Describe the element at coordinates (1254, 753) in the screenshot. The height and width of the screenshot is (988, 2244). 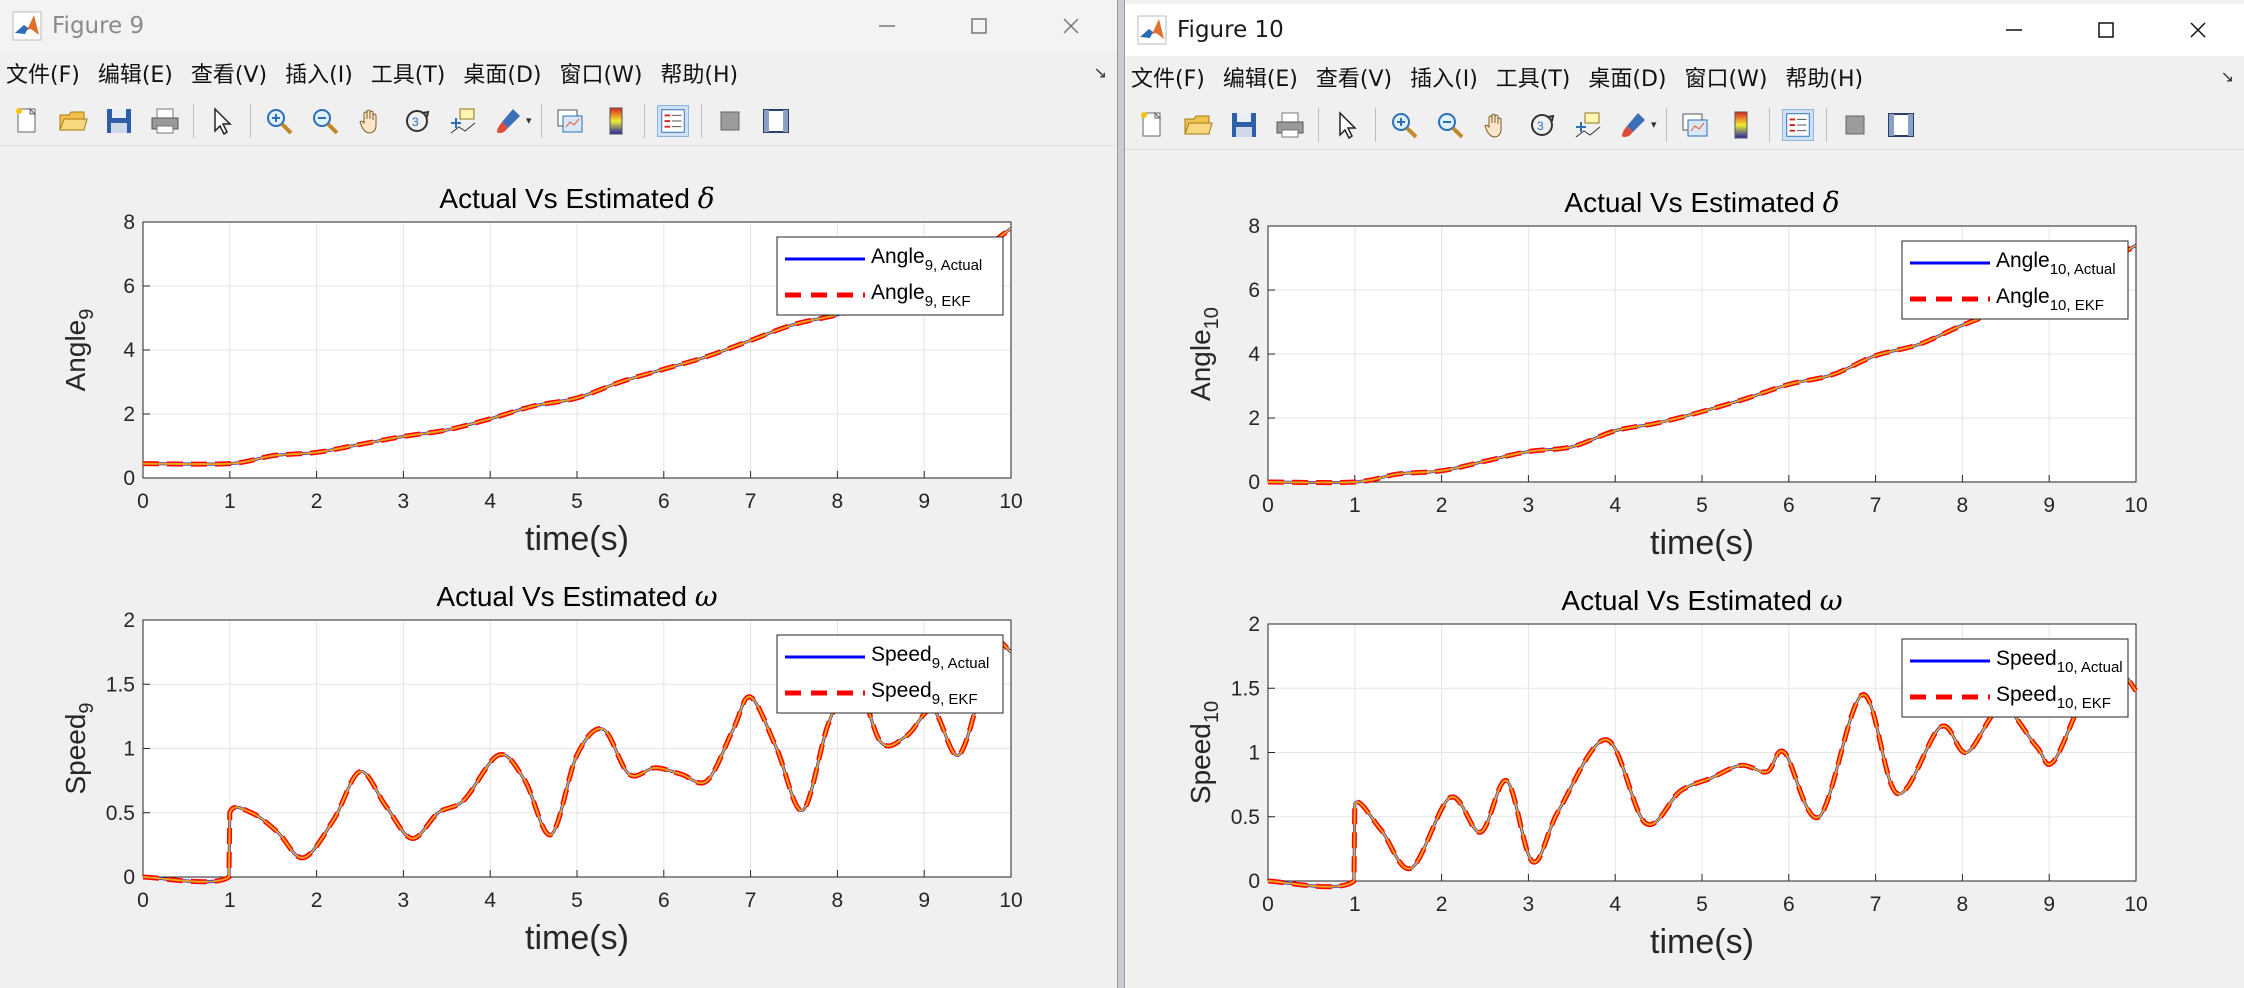
I see `y-tick-label: 1` at that location.